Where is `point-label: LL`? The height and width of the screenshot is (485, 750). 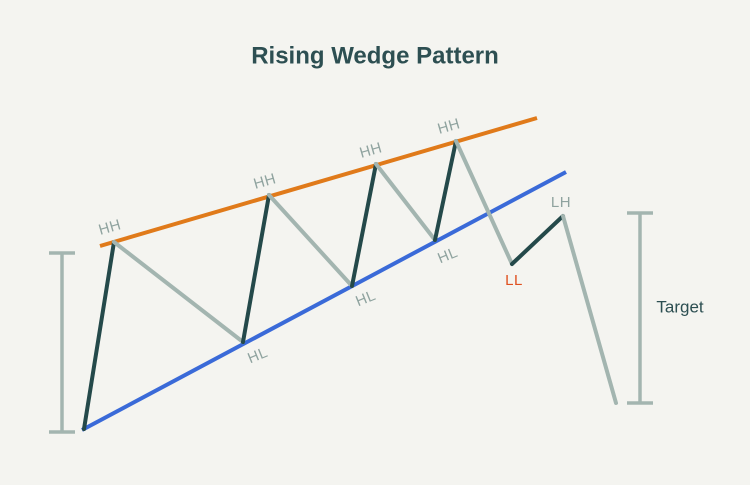
point-label: LL is located at coordinates (514, 280).